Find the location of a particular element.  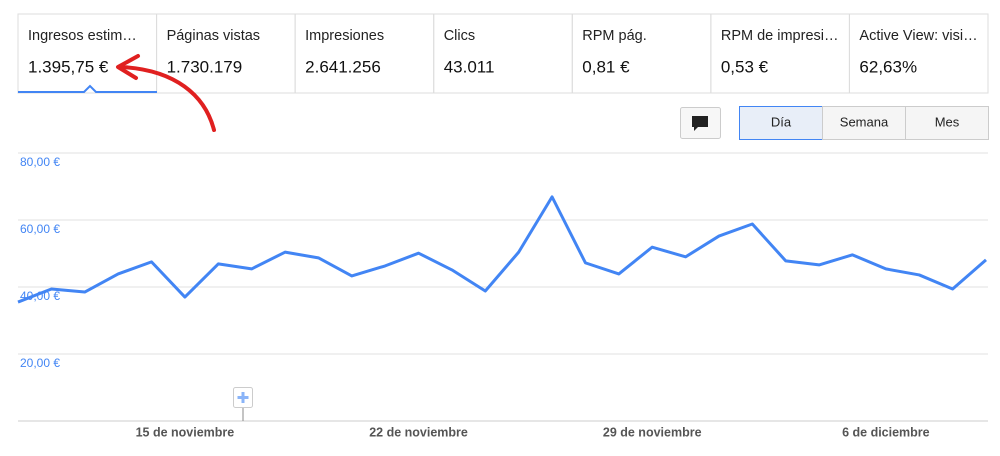

x-tick-label: 15 de noviembre is located at coordinates (185, 432).